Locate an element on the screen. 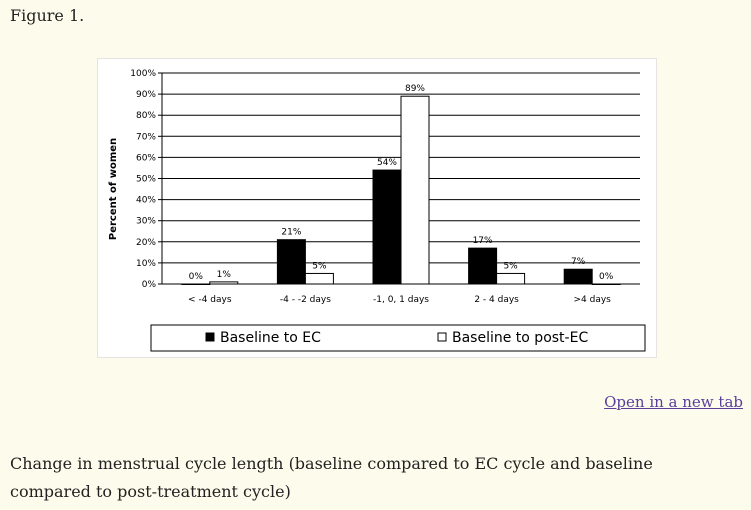 The image size is (751, 510). open-in-new-tab-link: Open in a new tab is located at coordinates (673, 402).